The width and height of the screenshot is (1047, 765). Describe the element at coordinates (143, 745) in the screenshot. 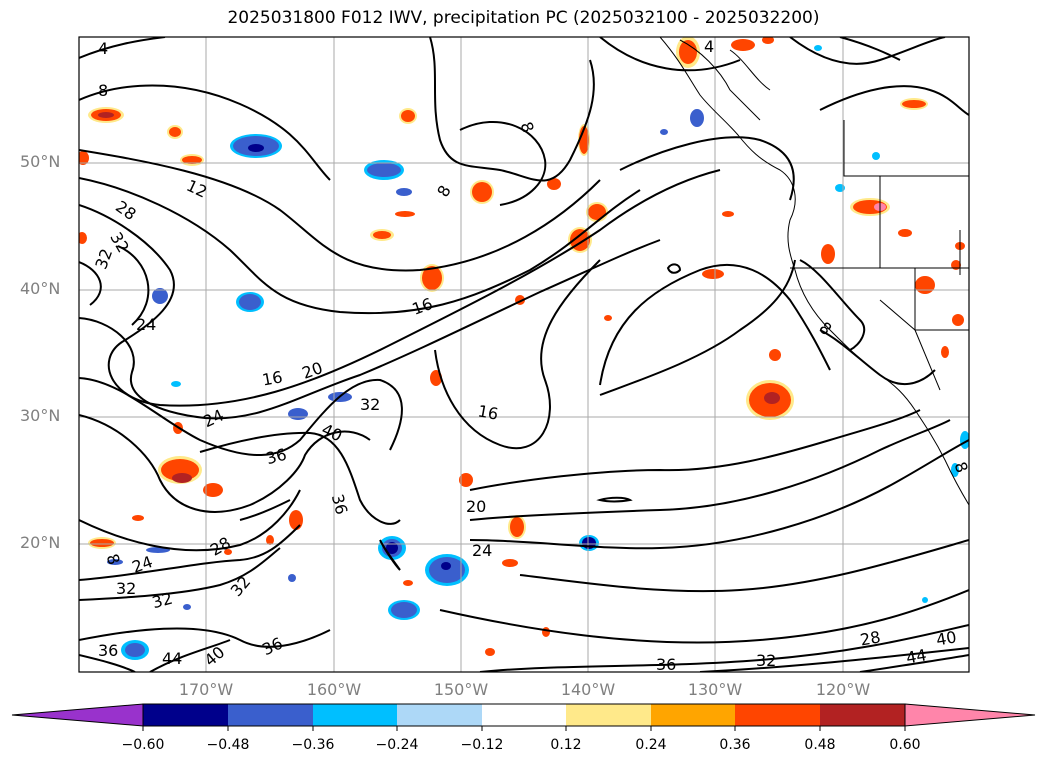

I see `colorbar-tick-label: −0.60` at that location.